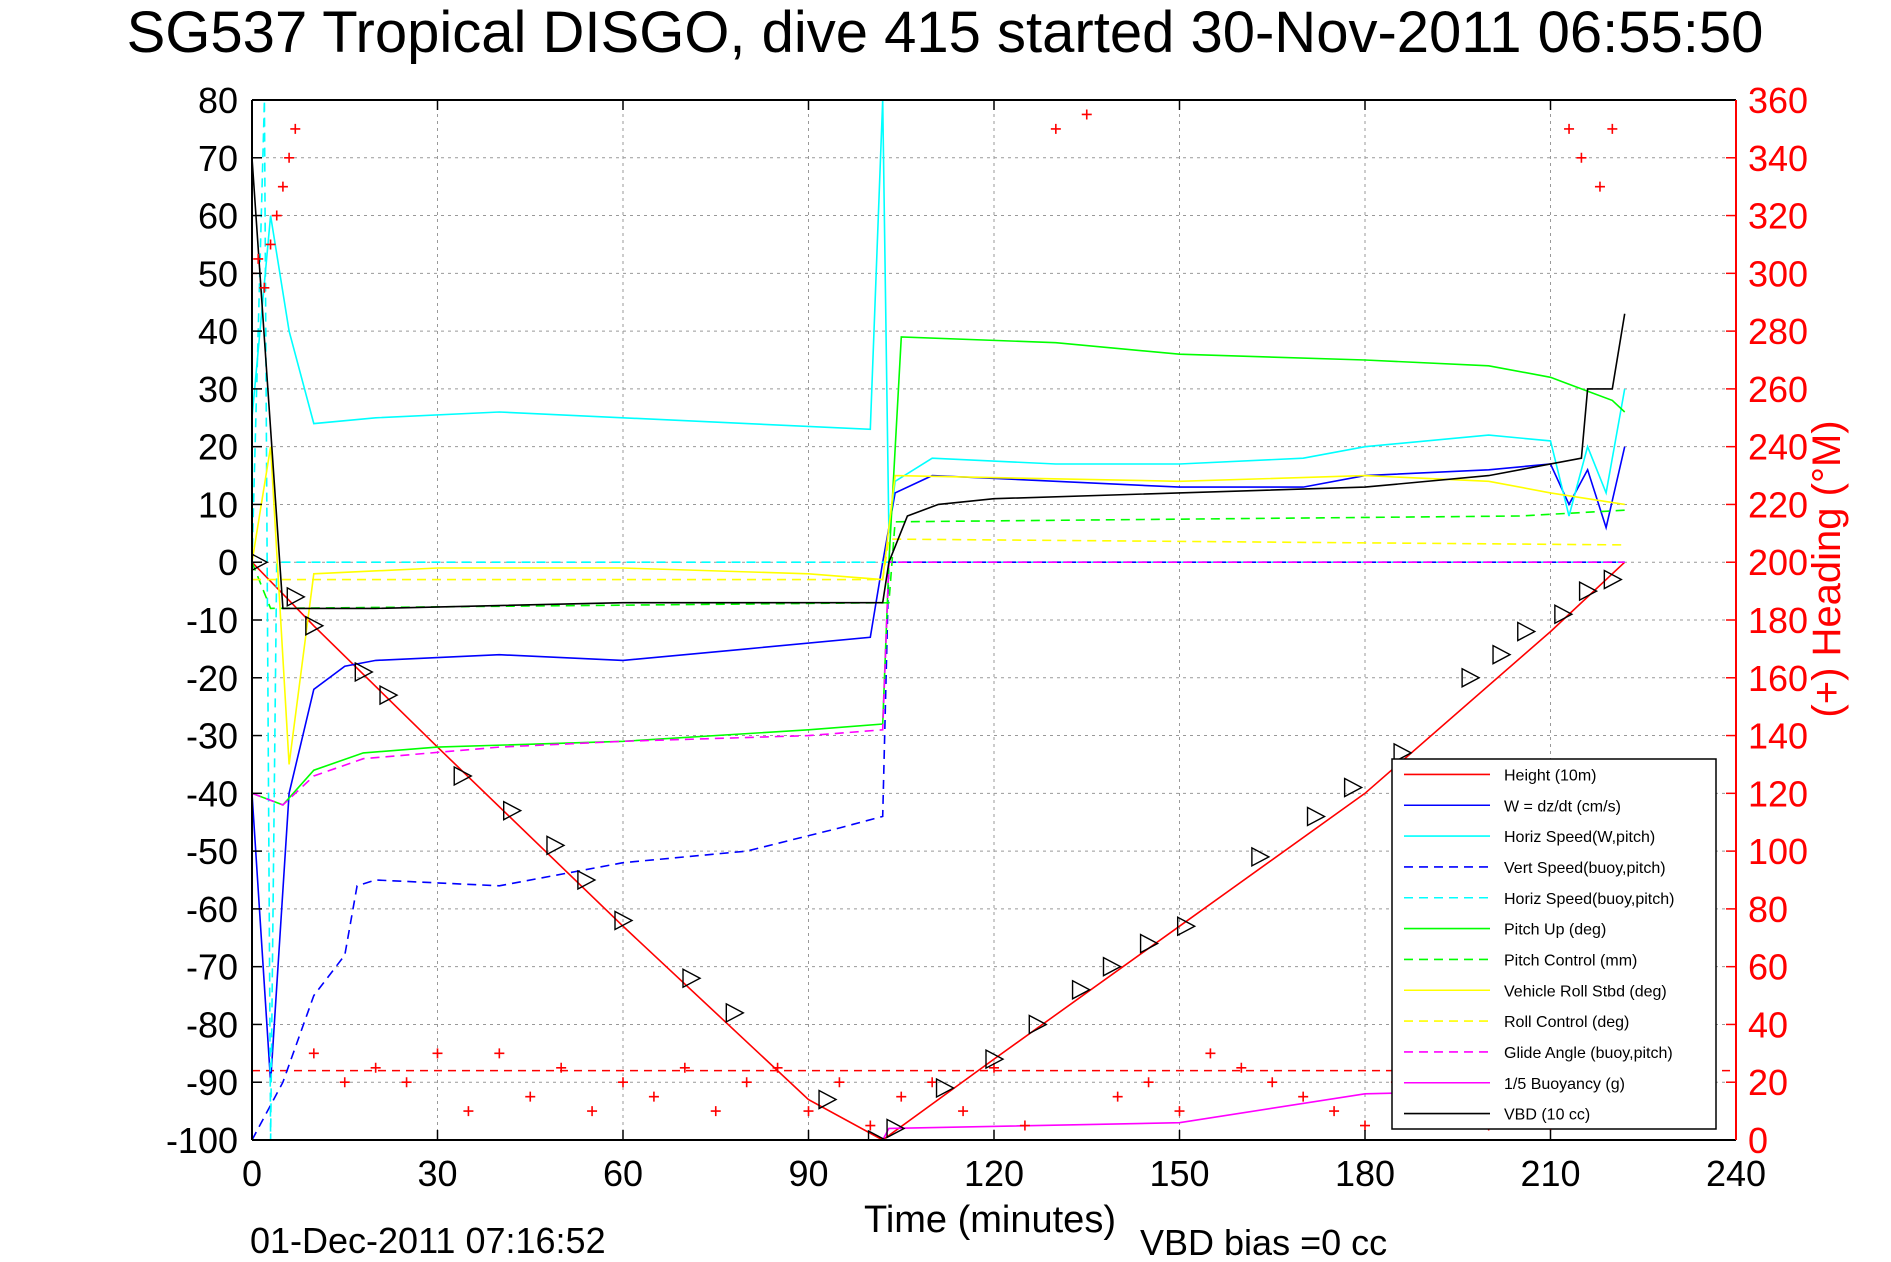 This screenshot has height=1262, width=1891. I want to click on x-axis-label: Time (minutes), so click(990, 1220).